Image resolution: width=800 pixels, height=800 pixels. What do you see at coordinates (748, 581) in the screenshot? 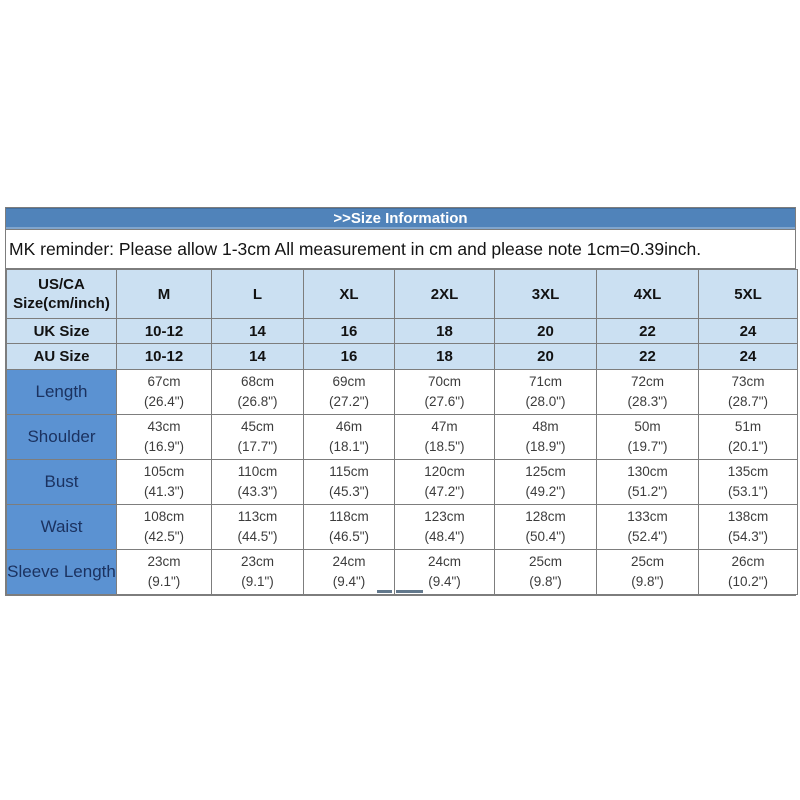
I see `measurement-inch: (10.2")` at bounding box center [748, 581].